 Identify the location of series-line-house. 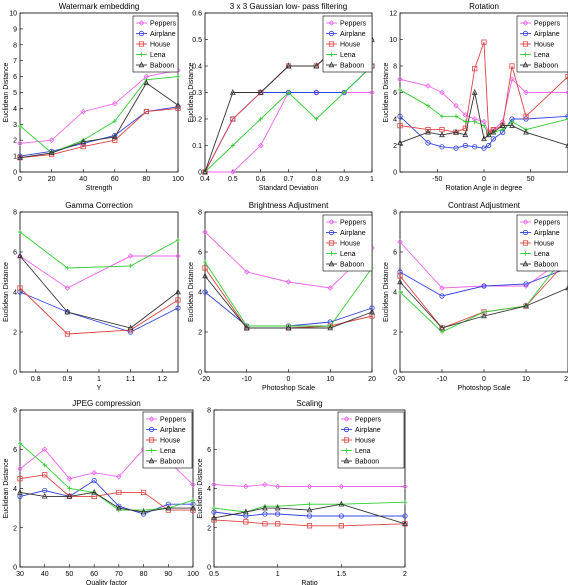
(309, 523).